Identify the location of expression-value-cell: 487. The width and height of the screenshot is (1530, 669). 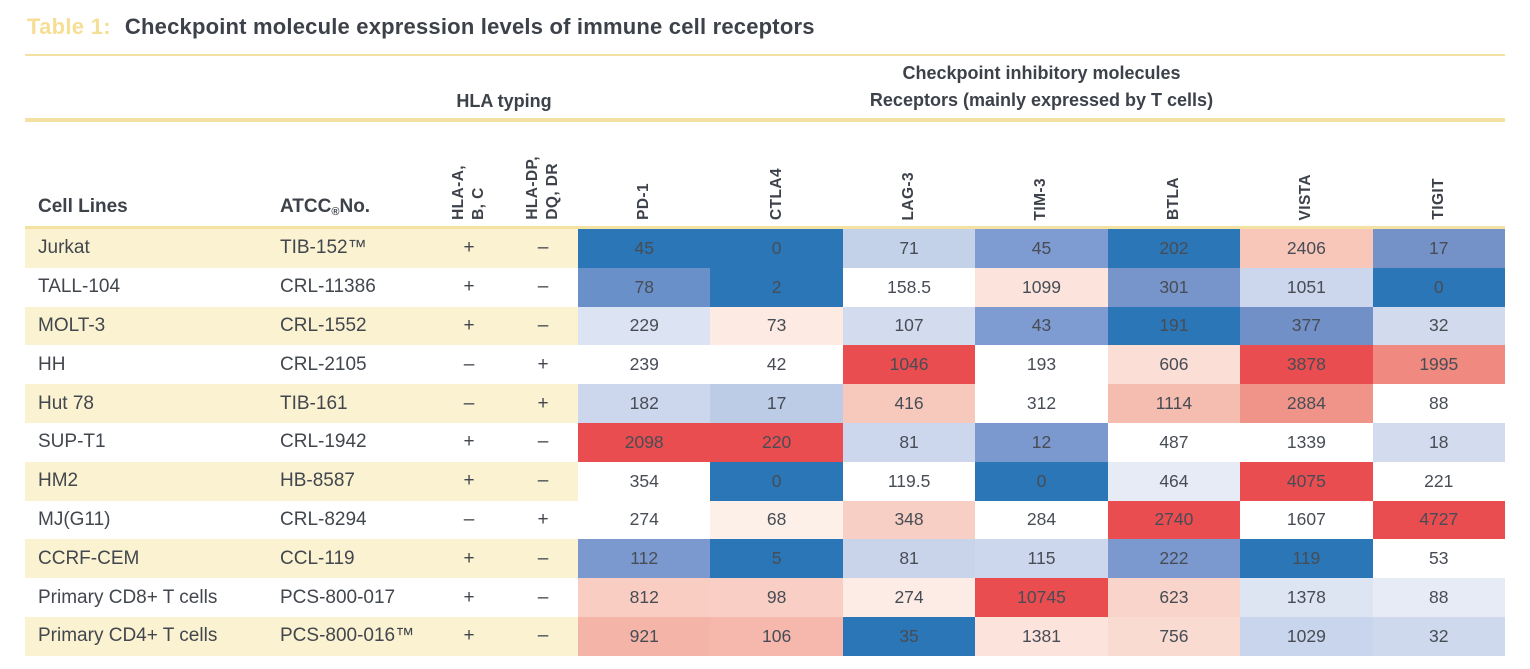
(1174, 442).